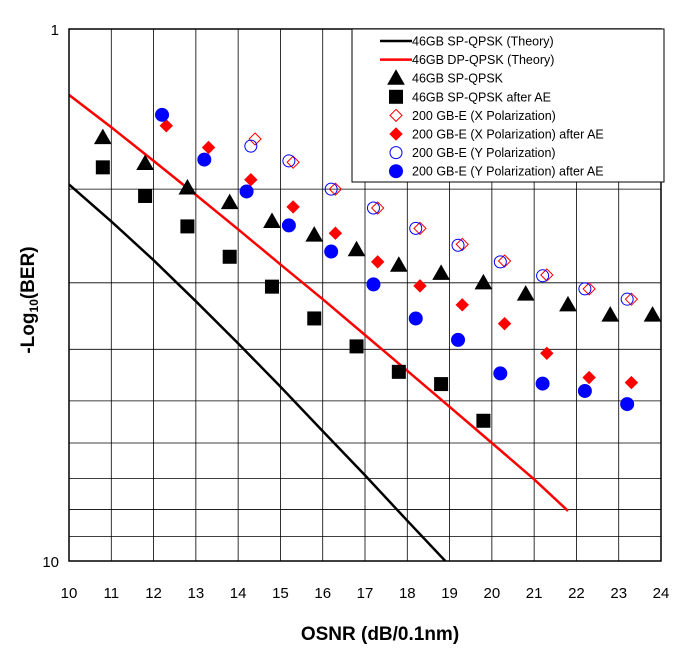 This screenshot has width=688, height=655. Describe the element at coordinates (50, 296) in the screenshot. I see `y-axis-tick-labels: 1 10` at that location.